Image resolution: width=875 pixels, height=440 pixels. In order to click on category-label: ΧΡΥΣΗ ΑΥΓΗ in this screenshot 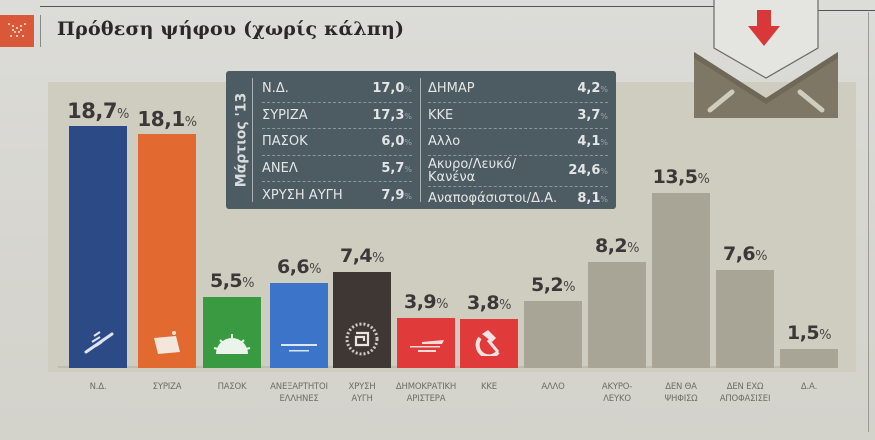, I will do `click(362, 393)`.